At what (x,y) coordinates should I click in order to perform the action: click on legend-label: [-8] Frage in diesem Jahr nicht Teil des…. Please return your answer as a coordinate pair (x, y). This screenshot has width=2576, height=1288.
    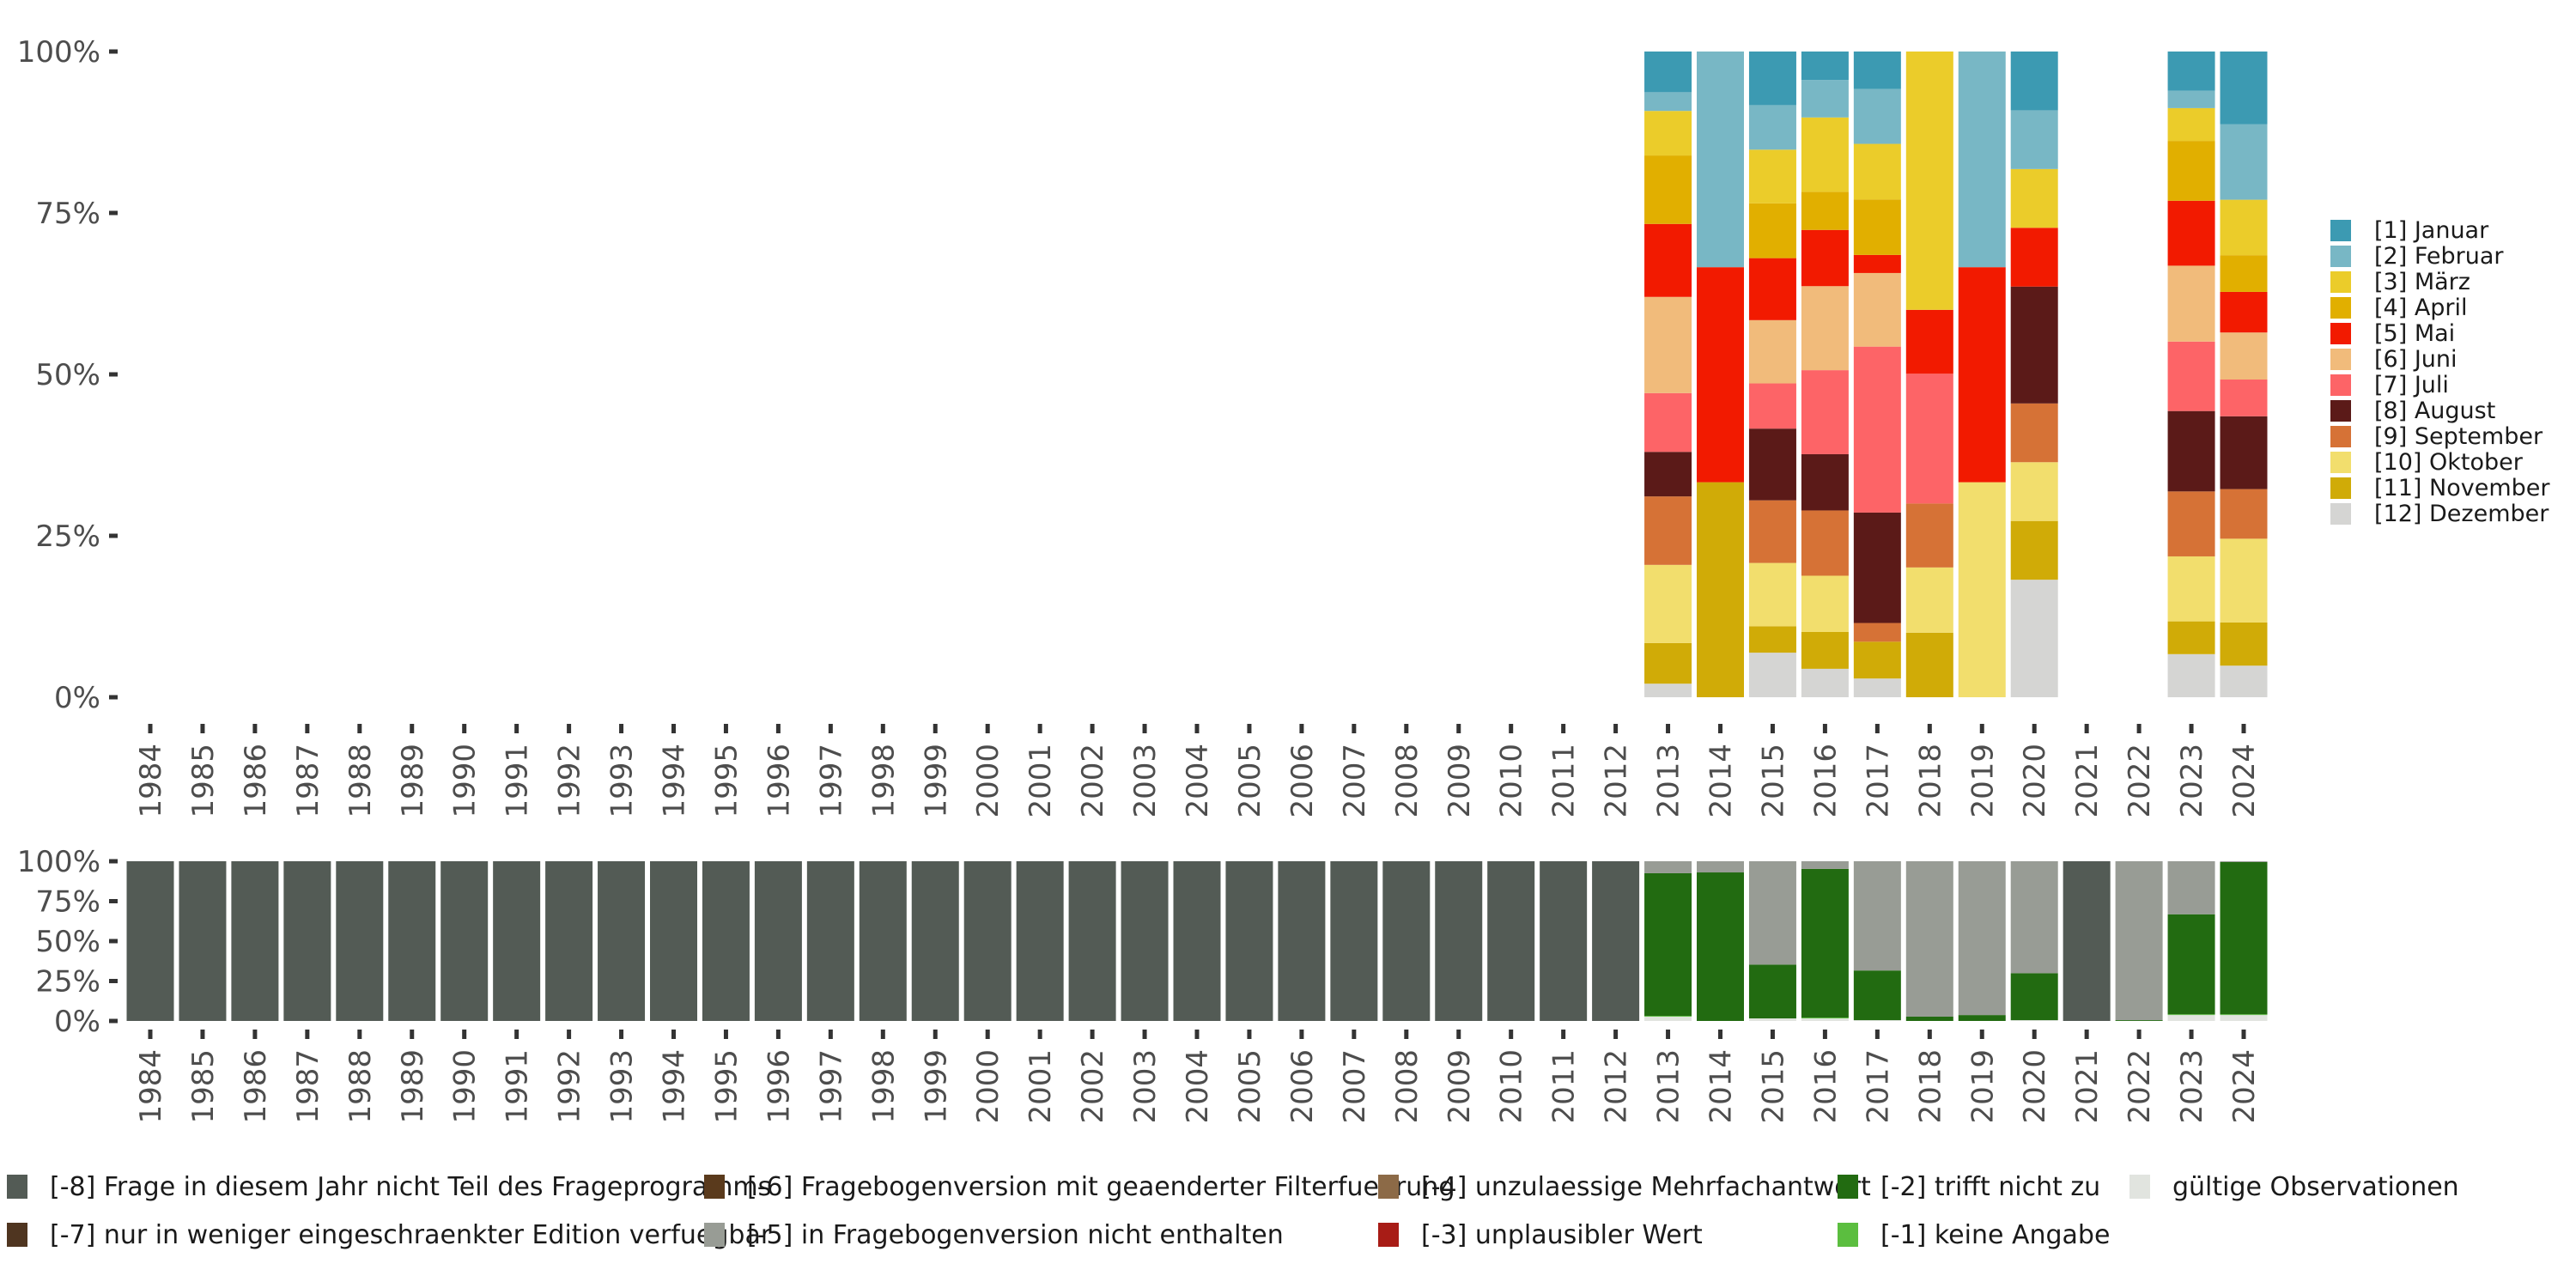
    Looking at the image, I should click on (410, 1187).